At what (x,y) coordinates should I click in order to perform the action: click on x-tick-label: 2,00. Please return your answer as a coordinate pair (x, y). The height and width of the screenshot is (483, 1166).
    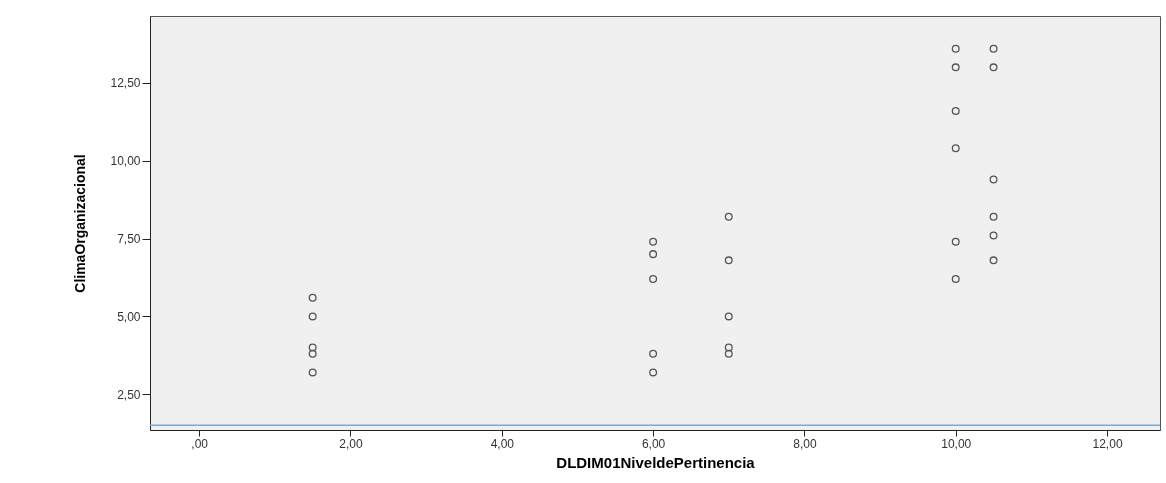
    Looking at the image, I should click on (351, 443).